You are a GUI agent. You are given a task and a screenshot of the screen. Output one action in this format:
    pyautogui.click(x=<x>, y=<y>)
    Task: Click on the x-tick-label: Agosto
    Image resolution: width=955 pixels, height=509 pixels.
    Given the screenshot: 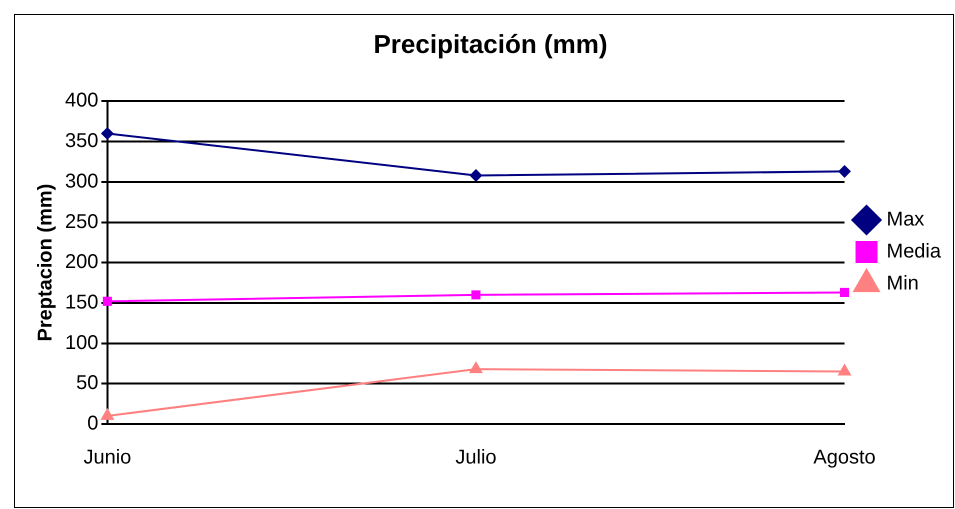 What is the action you would take?
    pyautogui.click(x=844, y=457)
    